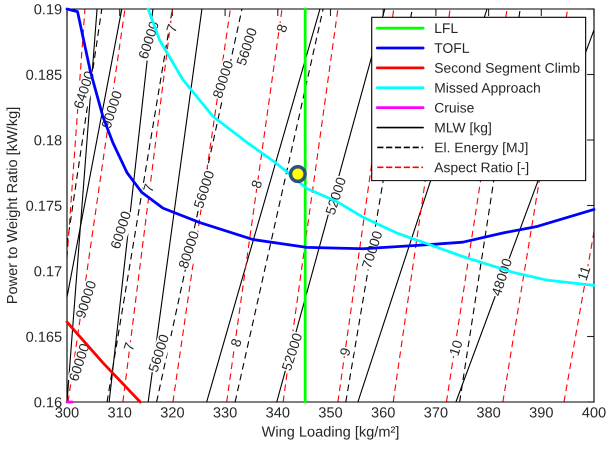  Describe the element at coordinates (463, 129) in the screenshot. I see `legend-label: MLW [kg]` at that location.